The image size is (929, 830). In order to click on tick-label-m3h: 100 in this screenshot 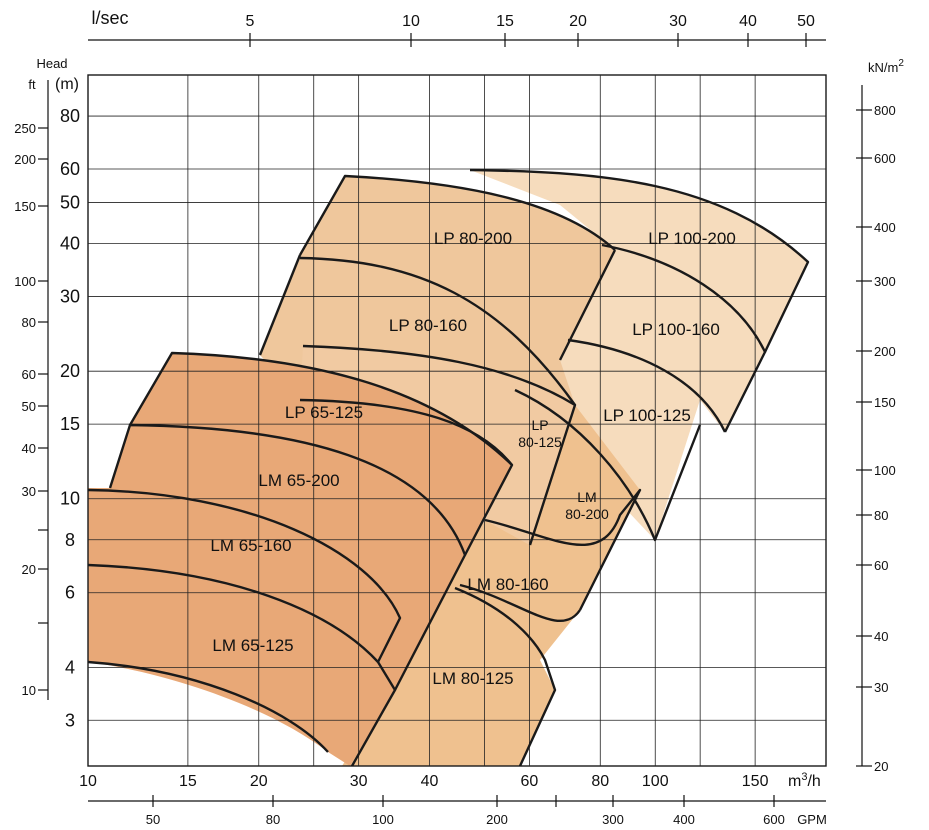, I will do `click(655, 781)`.